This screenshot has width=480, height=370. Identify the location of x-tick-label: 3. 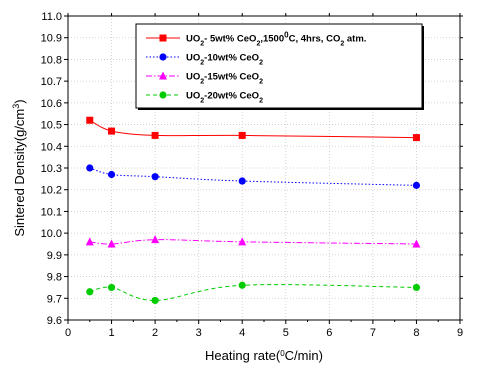
(199, 333).